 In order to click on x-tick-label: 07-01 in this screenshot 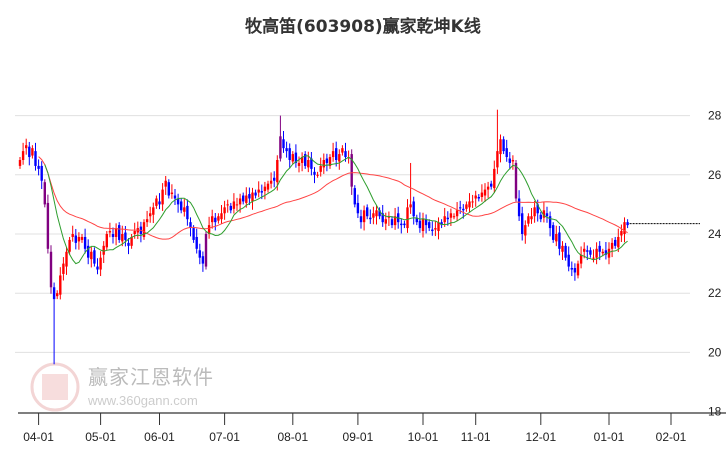, I will do `click(224, 437)`.